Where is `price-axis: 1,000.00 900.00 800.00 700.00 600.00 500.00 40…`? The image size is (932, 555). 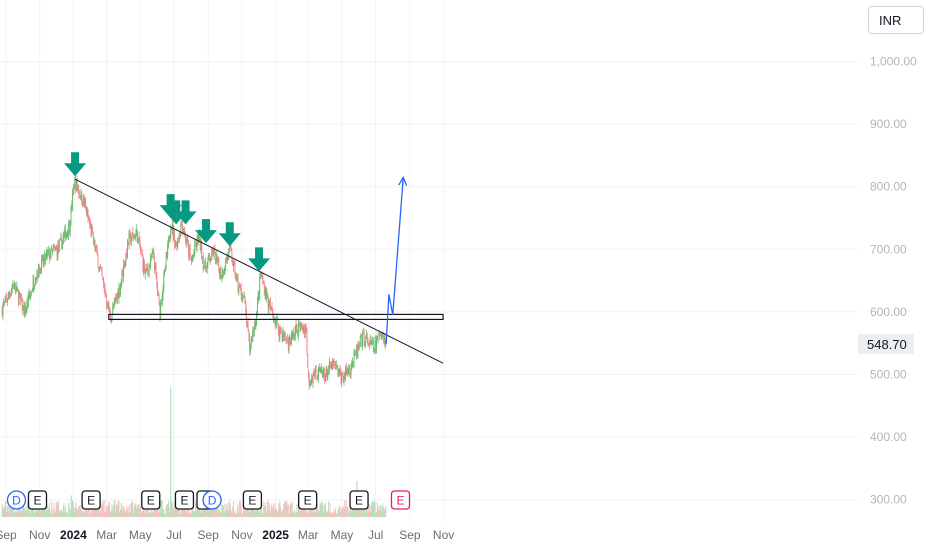 price-axis: 1,000.00 900.00 800.00 700.00 600.00 500.00 40… is located at coordinates (887, 281).